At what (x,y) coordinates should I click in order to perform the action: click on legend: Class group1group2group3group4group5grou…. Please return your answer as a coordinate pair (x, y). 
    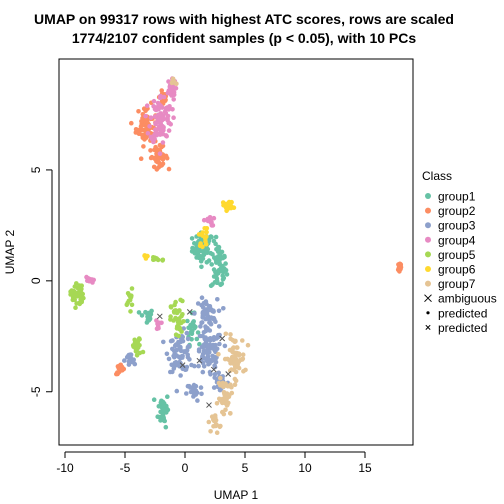
    Looking at the image, I should click on (459, 252).